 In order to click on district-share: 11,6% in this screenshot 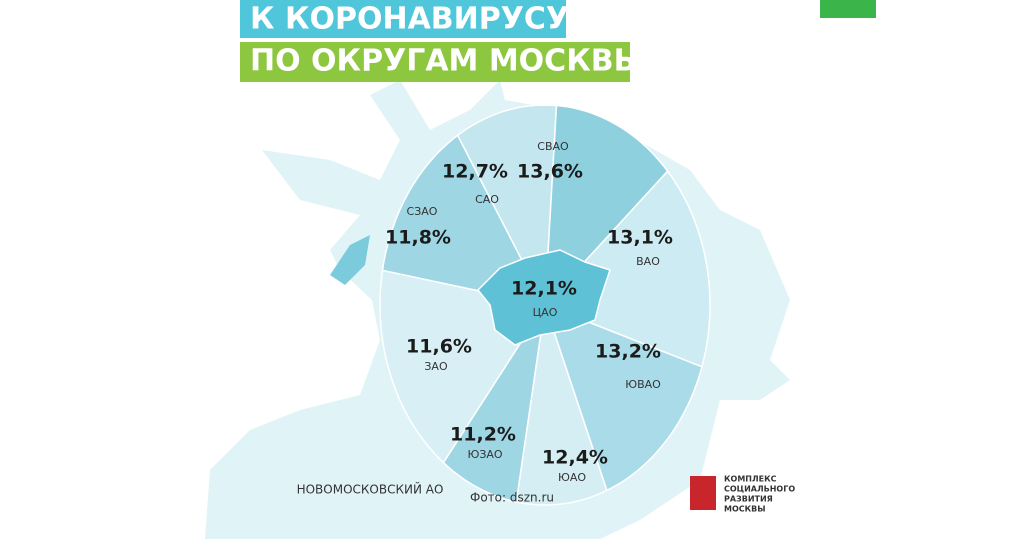, I will do `click(439, 347)`.